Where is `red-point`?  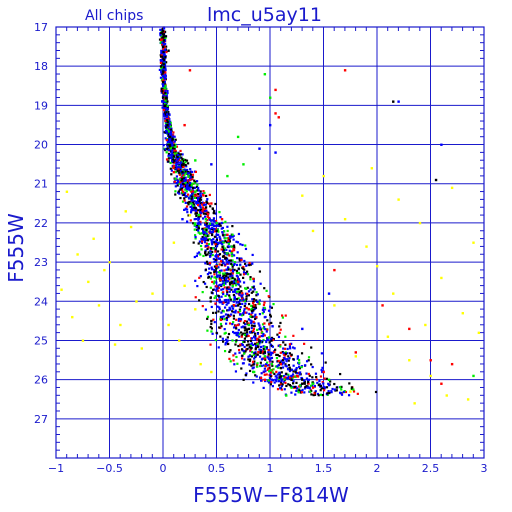 red-point is located at coordinates (323, 372).